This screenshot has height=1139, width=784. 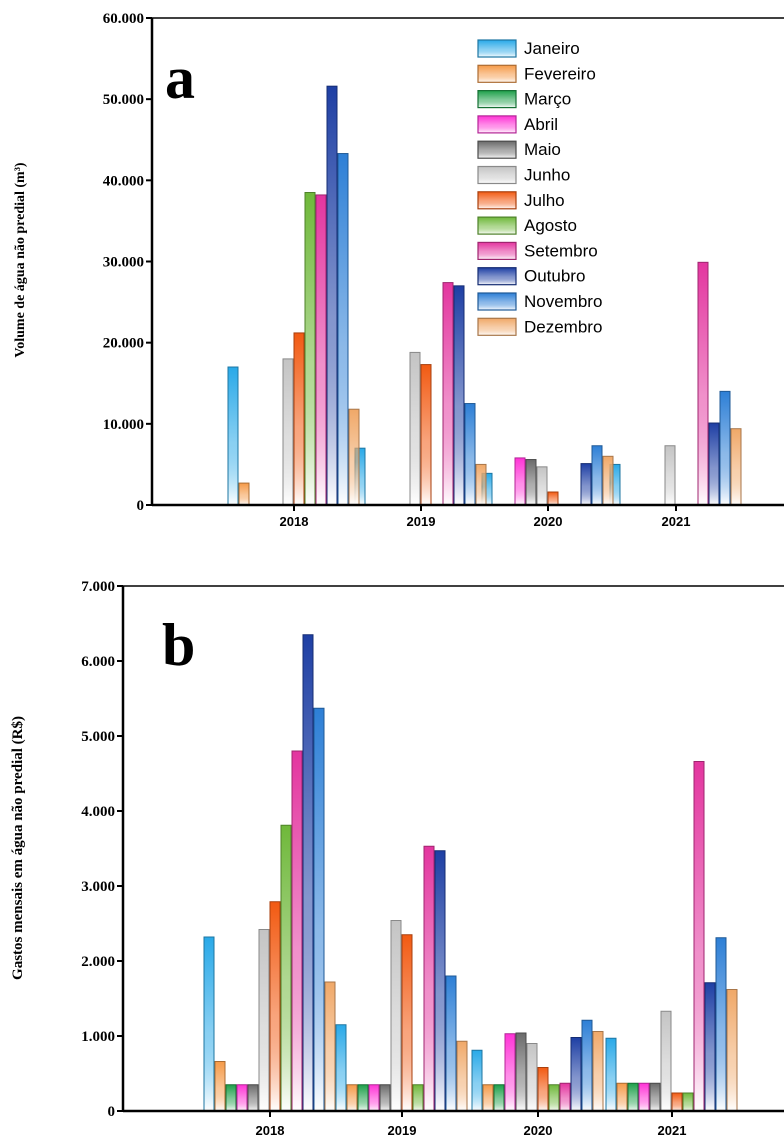 I want to click on bar-março-2021, so click(x=633, y=1097).